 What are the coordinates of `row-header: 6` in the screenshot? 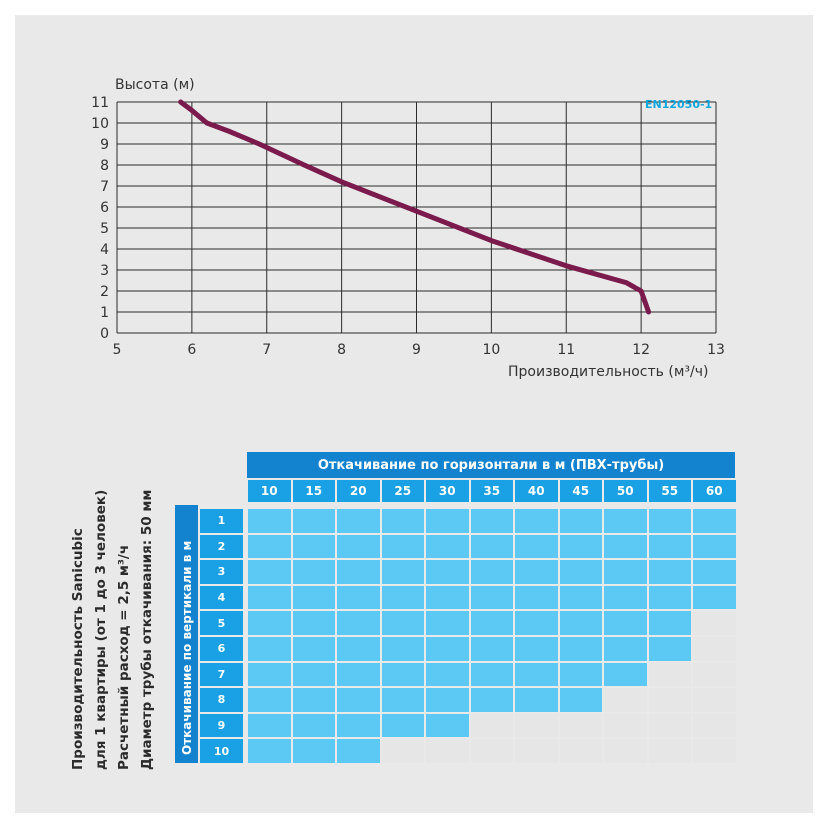 It's located at (221, 649).